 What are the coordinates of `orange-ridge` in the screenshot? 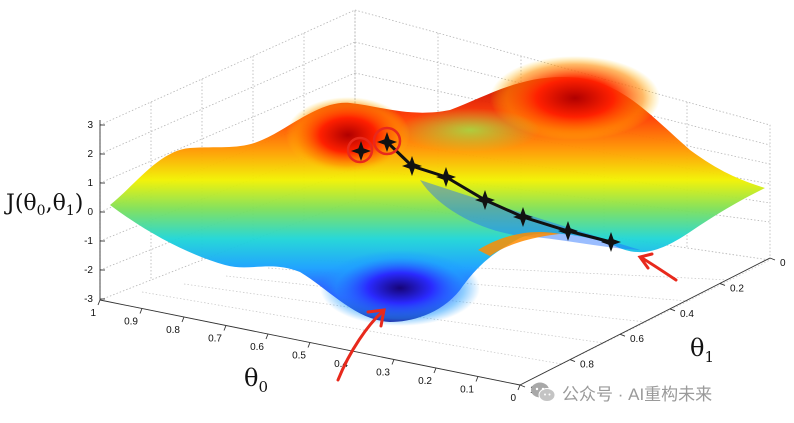 It's located at (519, 243).